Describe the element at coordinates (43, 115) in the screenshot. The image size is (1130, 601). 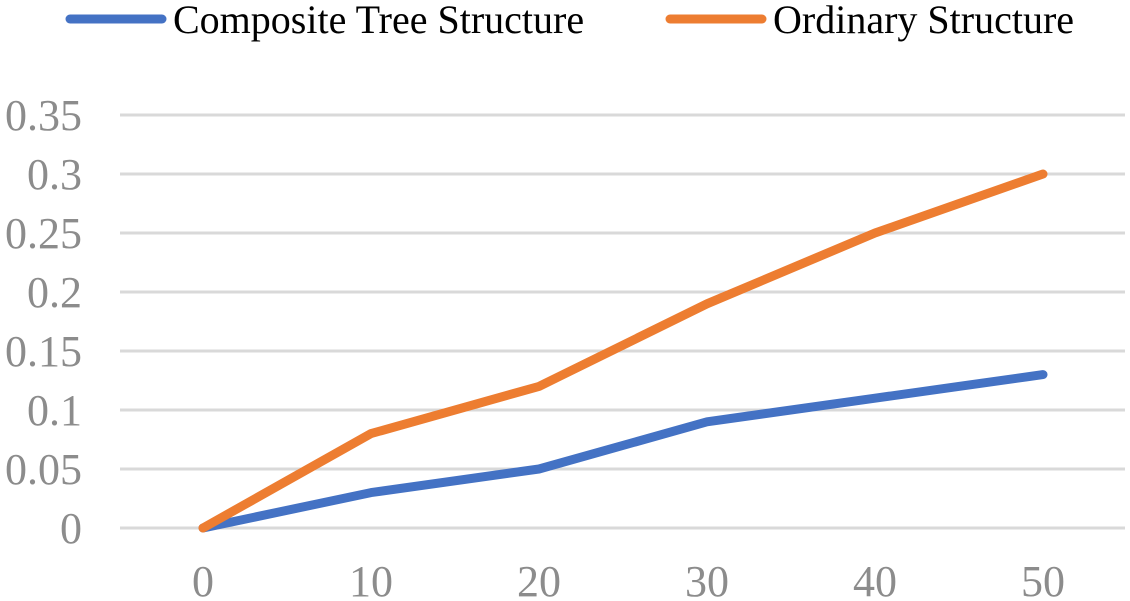
I see `y-tick-label: 0.35` at that location.